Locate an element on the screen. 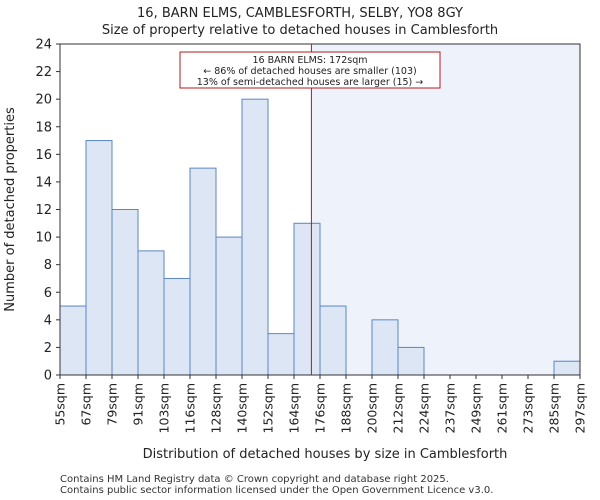  bar-79sqm is located at coordinates (125, 292).